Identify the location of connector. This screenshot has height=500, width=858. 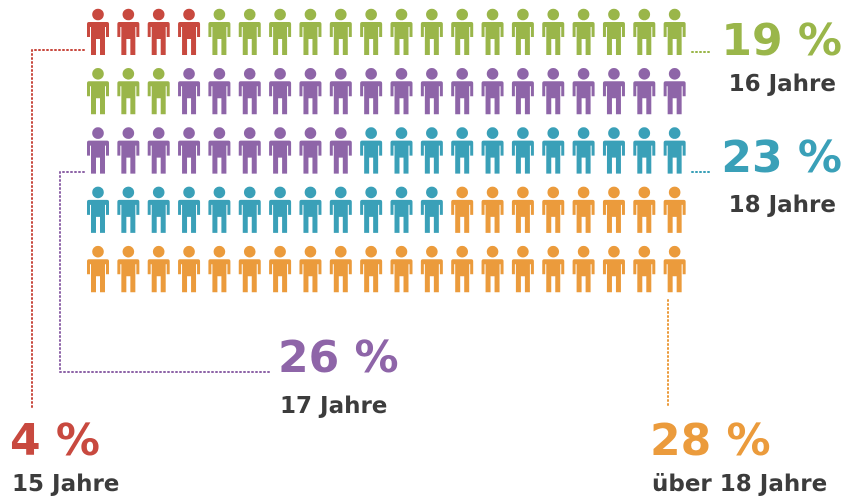
(165, 272).